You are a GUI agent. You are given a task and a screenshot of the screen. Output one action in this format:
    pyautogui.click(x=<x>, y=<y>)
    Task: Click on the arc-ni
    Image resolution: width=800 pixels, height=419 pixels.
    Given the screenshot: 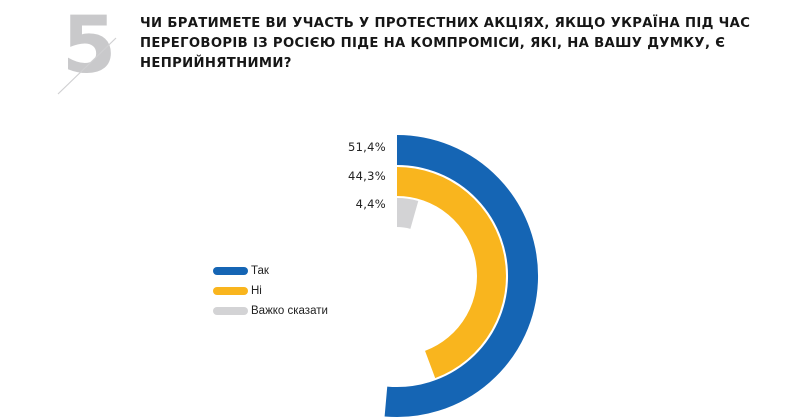 What is the action you would take?
    pyautogui.click(x=451, y=273)
    